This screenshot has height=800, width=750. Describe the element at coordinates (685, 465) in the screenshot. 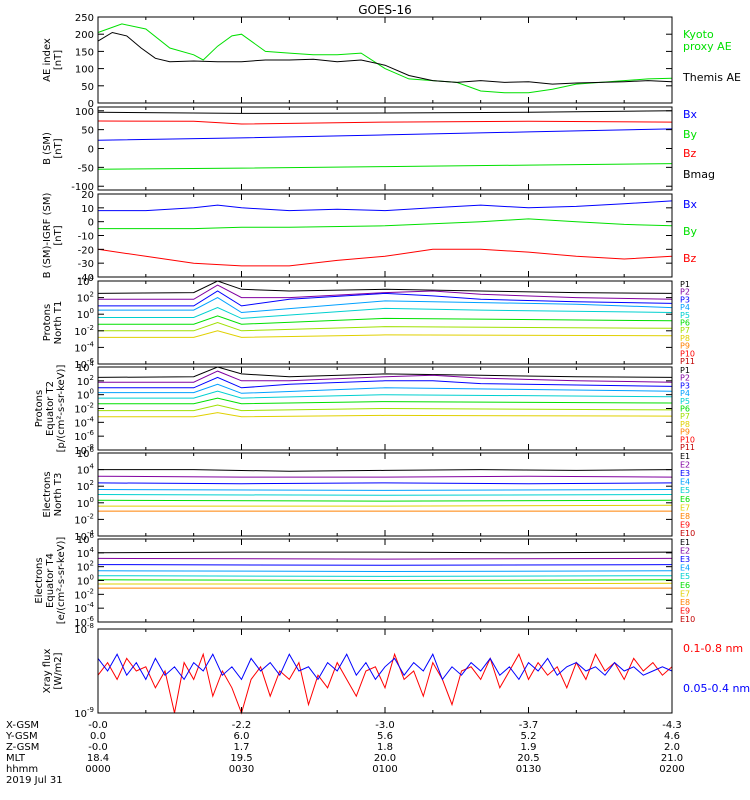

I see `legend-entry: E2` at that location.